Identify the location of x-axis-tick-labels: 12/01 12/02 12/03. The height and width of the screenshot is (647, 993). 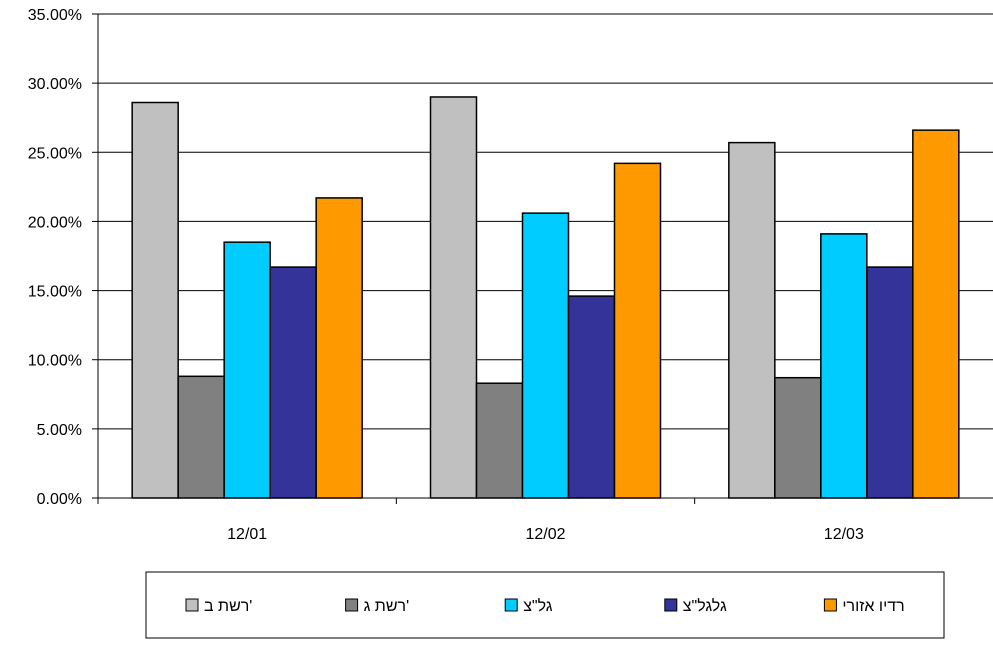
(545, 534).